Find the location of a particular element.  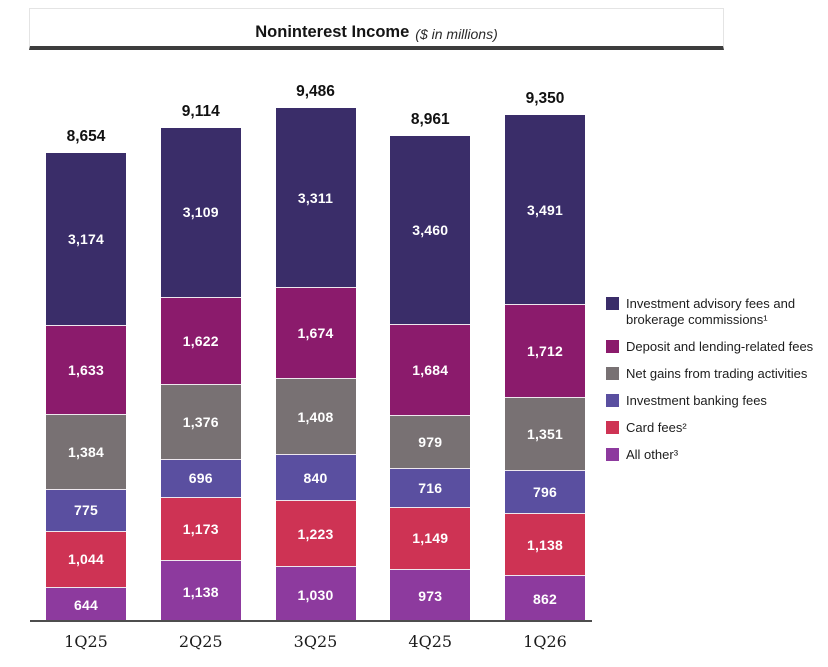

bar-segment: 979 is located at coordinates (430, 441).